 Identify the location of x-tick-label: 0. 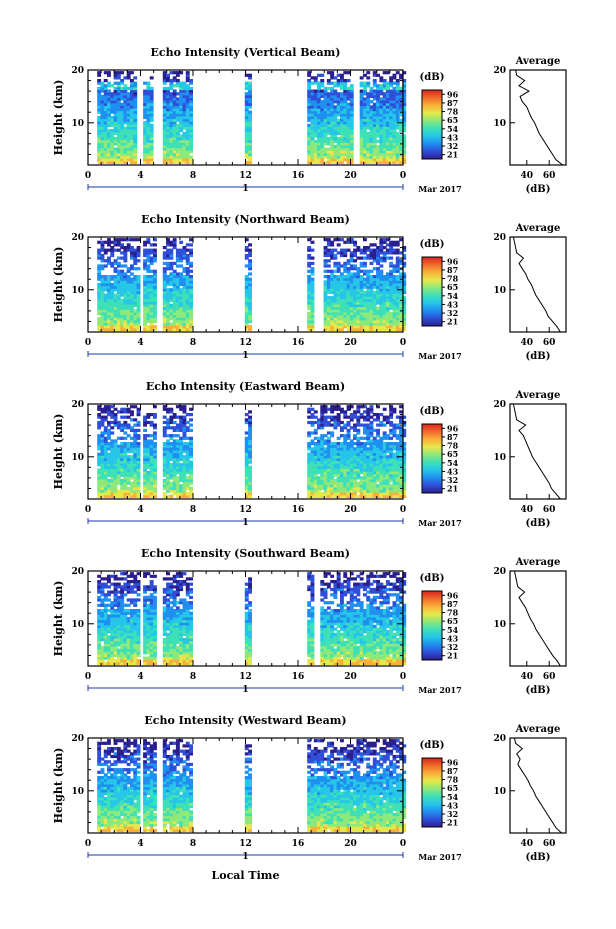
(403, 343).